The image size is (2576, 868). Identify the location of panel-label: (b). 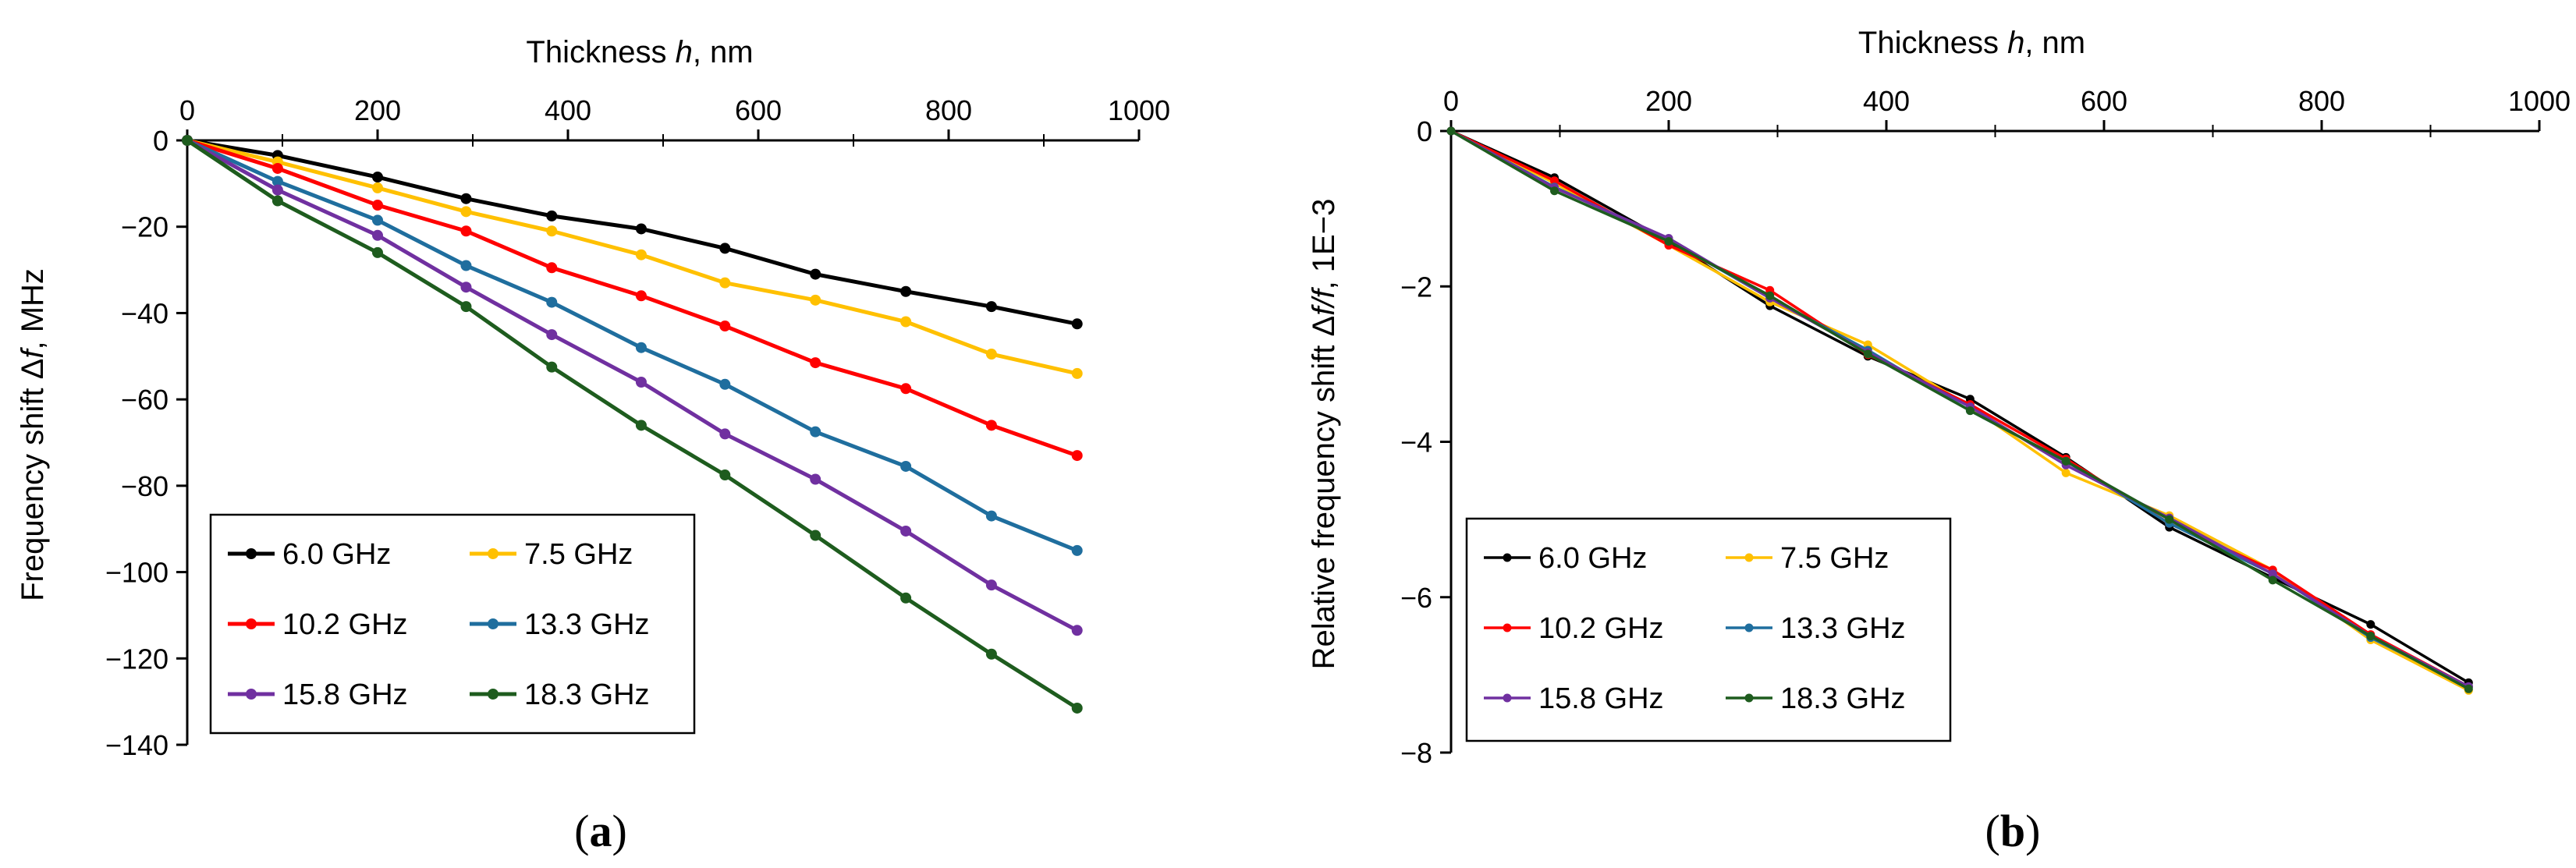
(2013, 831).